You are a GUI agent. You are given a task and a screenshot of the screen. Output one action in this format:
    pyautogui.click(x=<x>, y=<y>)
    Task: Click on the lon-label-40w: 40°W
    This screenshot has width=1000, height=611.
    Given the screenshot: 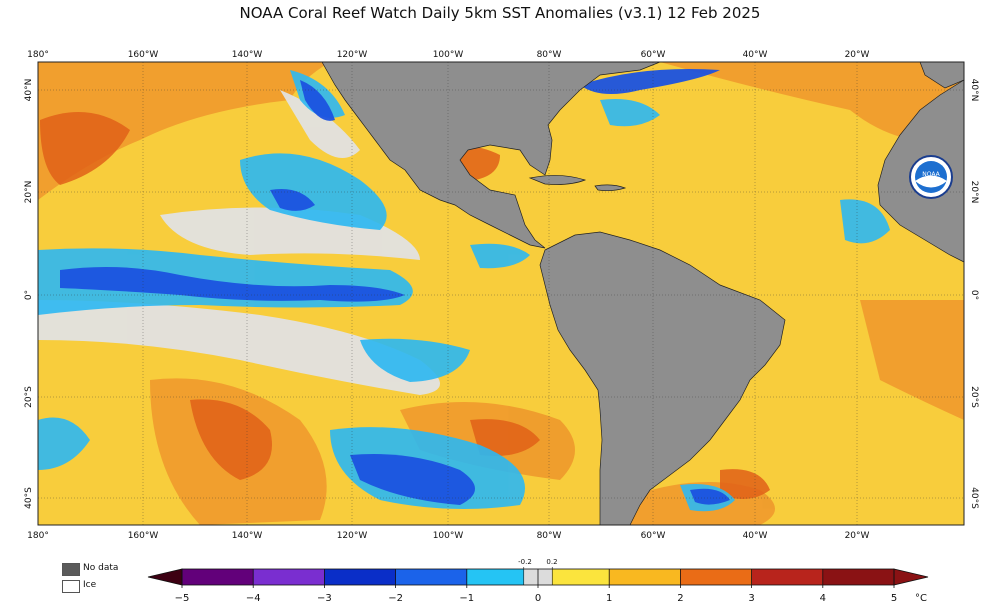 What is the action you would take?
    pyautogui.click(x=755, y=55)
    